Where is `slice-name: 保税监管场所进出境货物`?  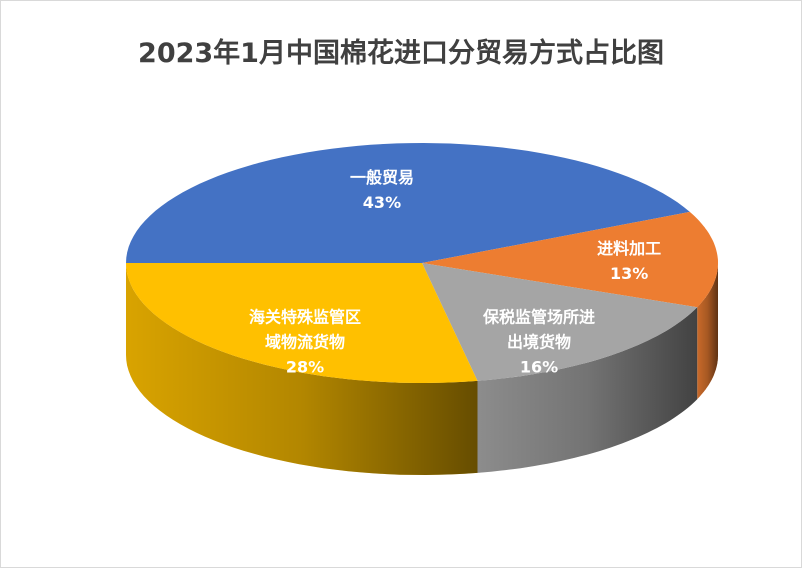
slice-name: 保税监管场所进出境货物 is located at coordinates (538, 329).